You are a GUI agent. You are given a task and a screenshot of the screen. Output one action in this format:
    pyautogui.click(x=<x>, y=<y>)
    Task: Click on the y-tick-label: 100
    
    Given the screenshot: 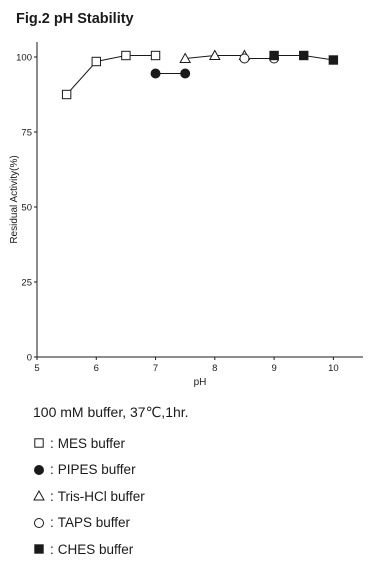 What is the action you would take?
    pyautogui.click(x=24, y=58)
    